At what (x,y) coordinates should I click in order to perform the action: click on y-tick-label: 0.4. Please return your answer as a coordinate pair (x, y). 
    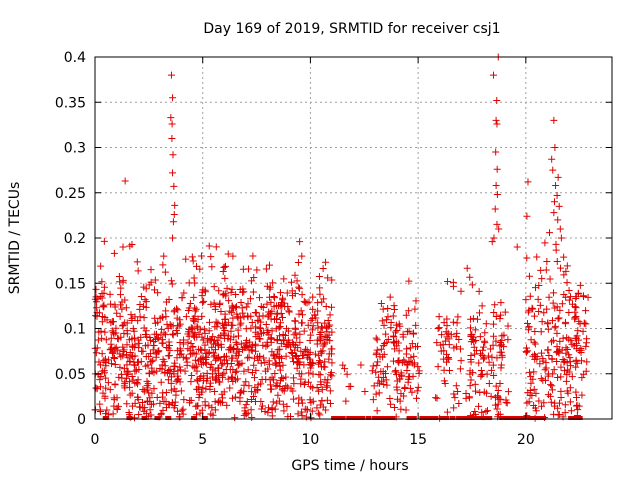
    Looking at the image, I should click on (75, 58).